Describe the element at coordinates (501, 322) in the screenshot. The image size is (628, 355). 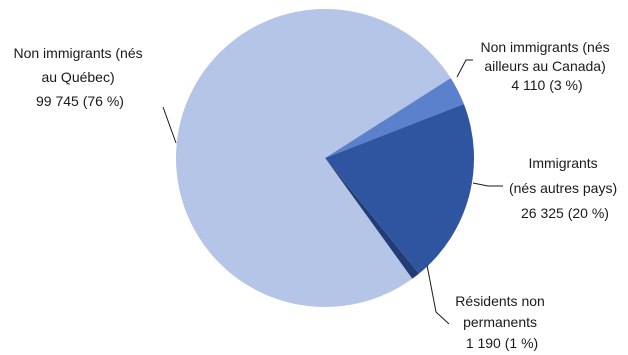
I see `slice-label-2: Résidents non permanents 1 190 (1 %)` at that location.